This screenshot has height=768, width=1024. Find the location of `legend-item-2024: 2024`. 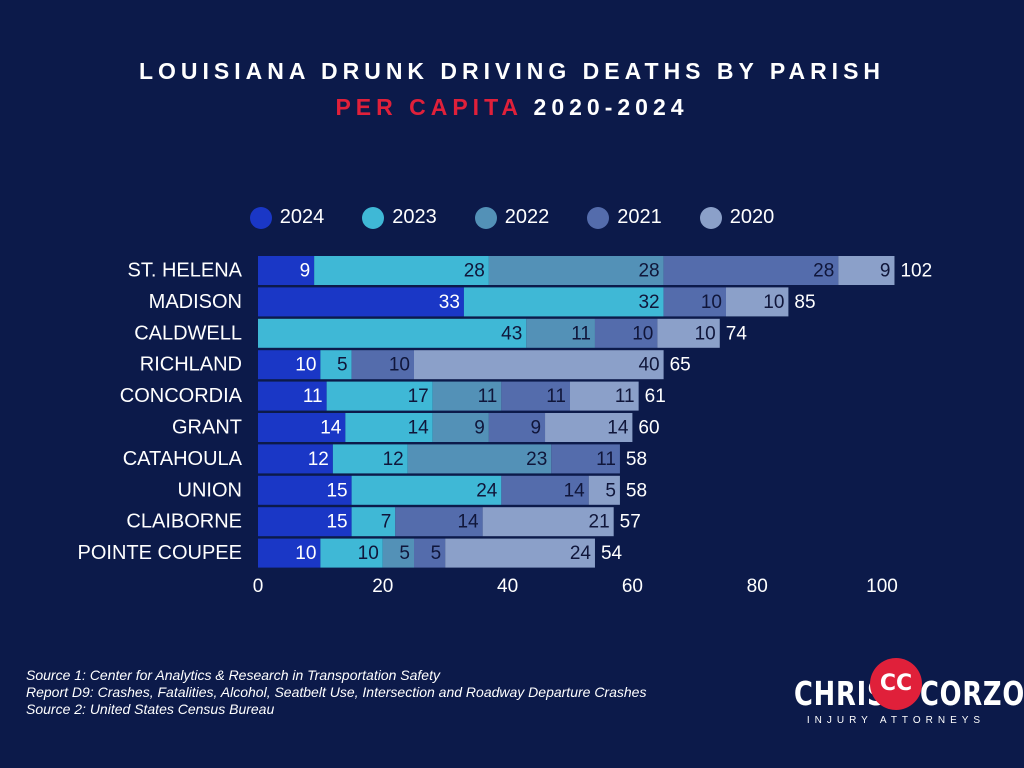

legend-item-2024: 2024 is located at coordinates (286, 217).